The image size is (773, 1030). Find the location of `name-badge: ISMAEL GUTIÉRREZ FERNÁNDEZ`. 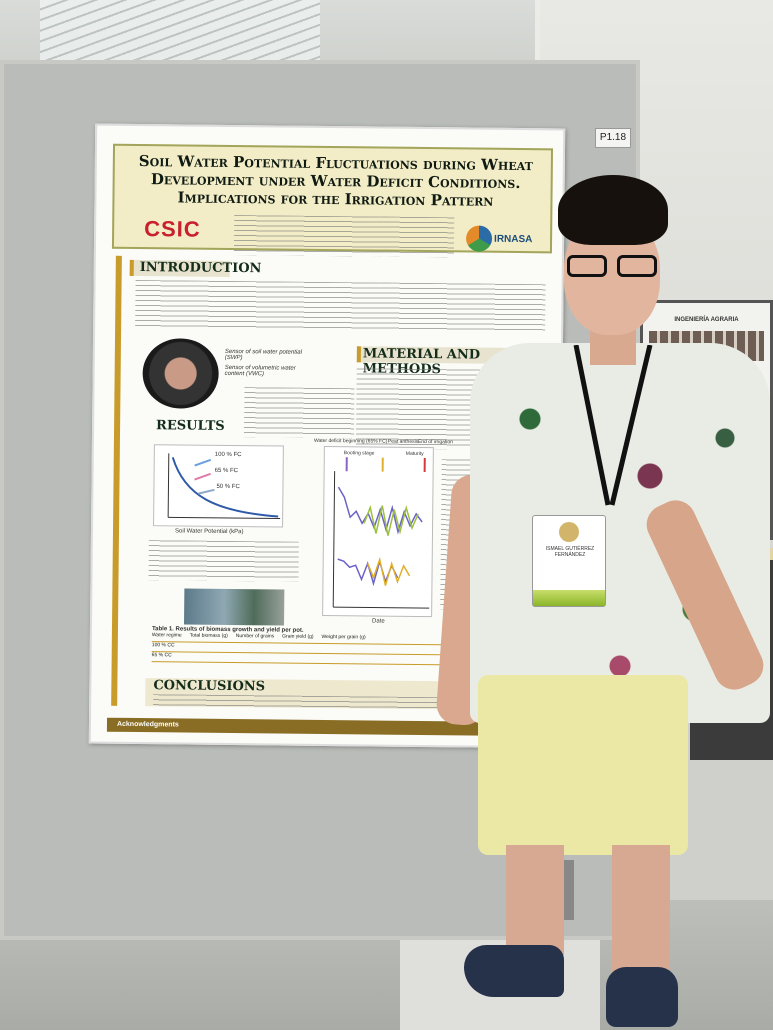

name-badge: ISMAEL GUTIÉRREZ FERNÁNDEZ is located at coordinates (569, 561).